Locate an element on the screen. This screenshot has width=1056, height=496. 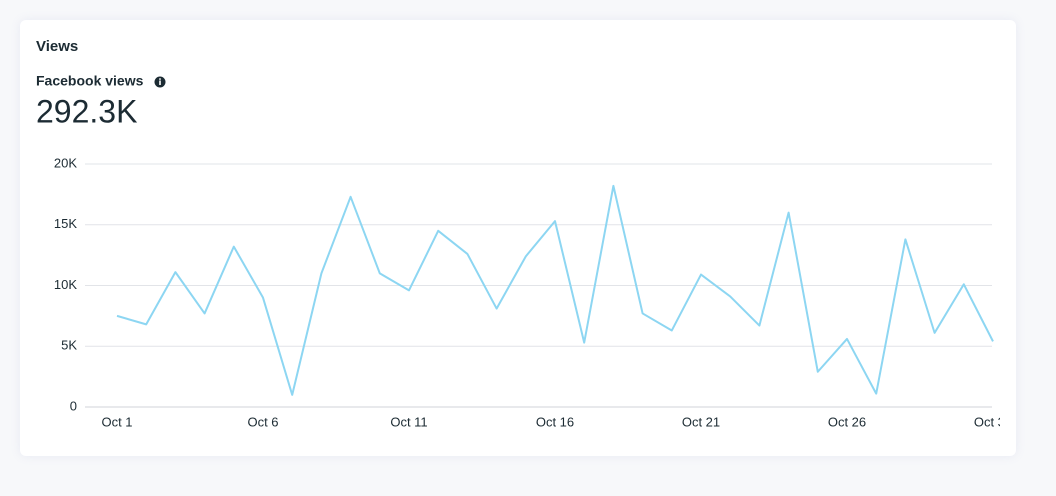
y-tick-label: 0 is located at coordinates (73, 405).